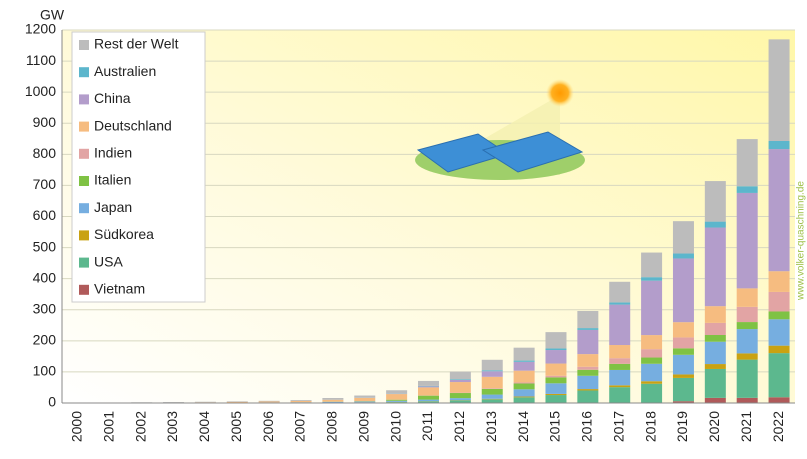  Describe the element at coordinates (77, 426) in the screenshot. I see `x-tick-label: 2000` at that location.